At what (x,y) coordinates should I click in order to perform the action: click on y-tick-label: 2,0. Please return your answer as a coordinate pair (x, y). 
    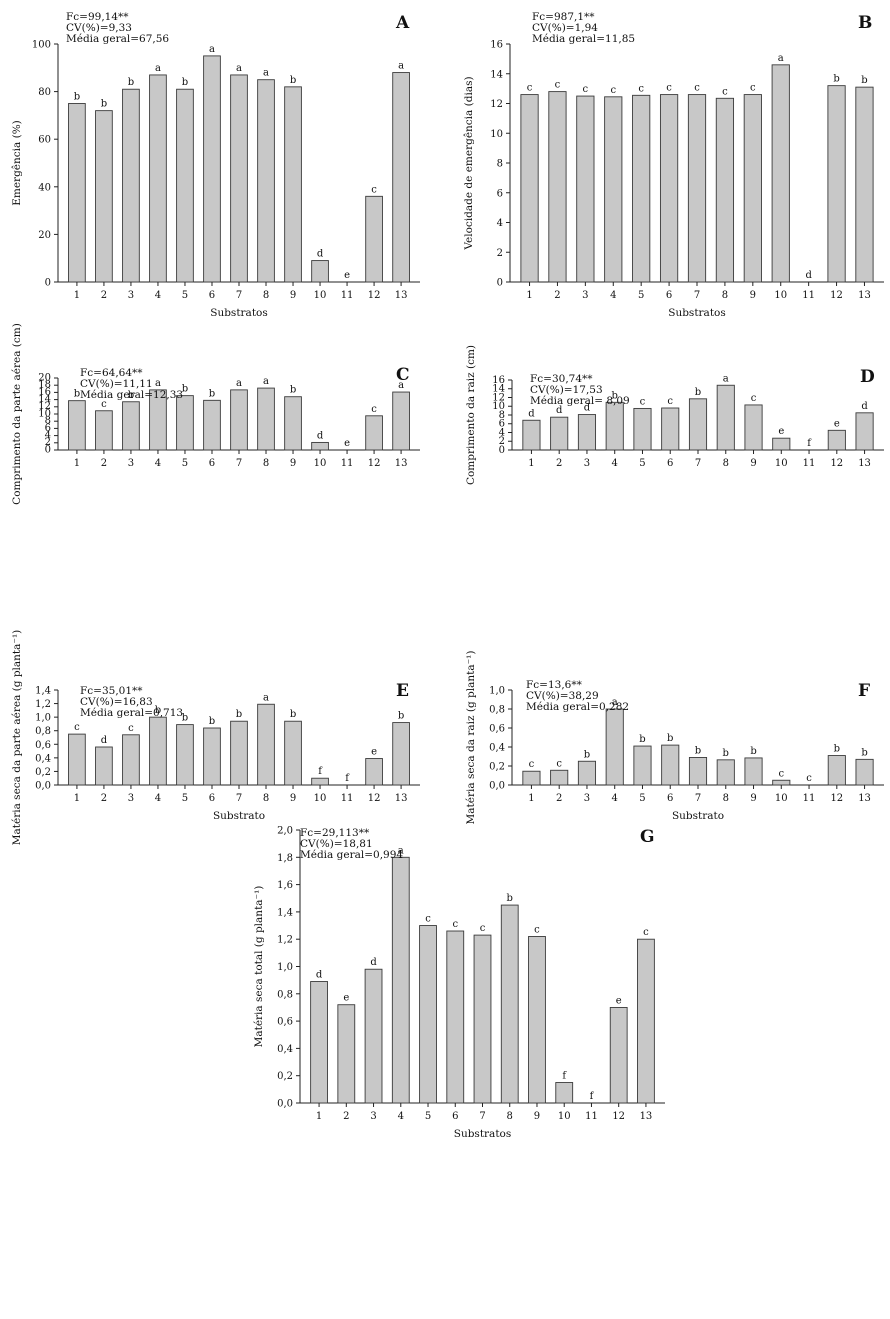
    Looking at the image, I should click on (285, 831).